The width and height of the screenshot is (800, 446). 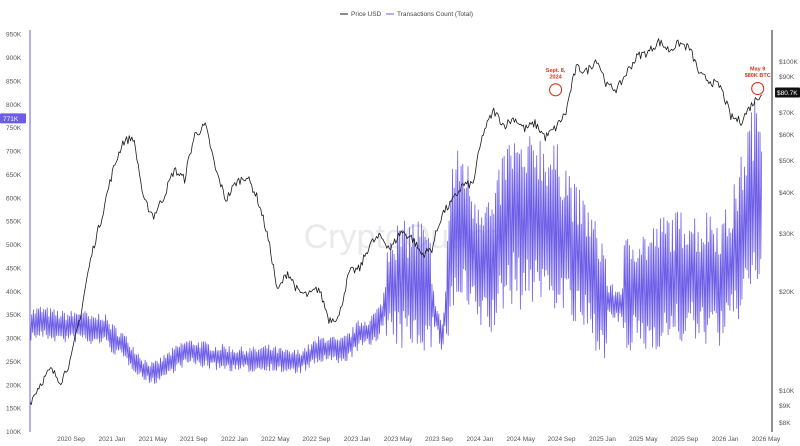 I want to click on annotation-label: 2024, so click(x=555, y=77).